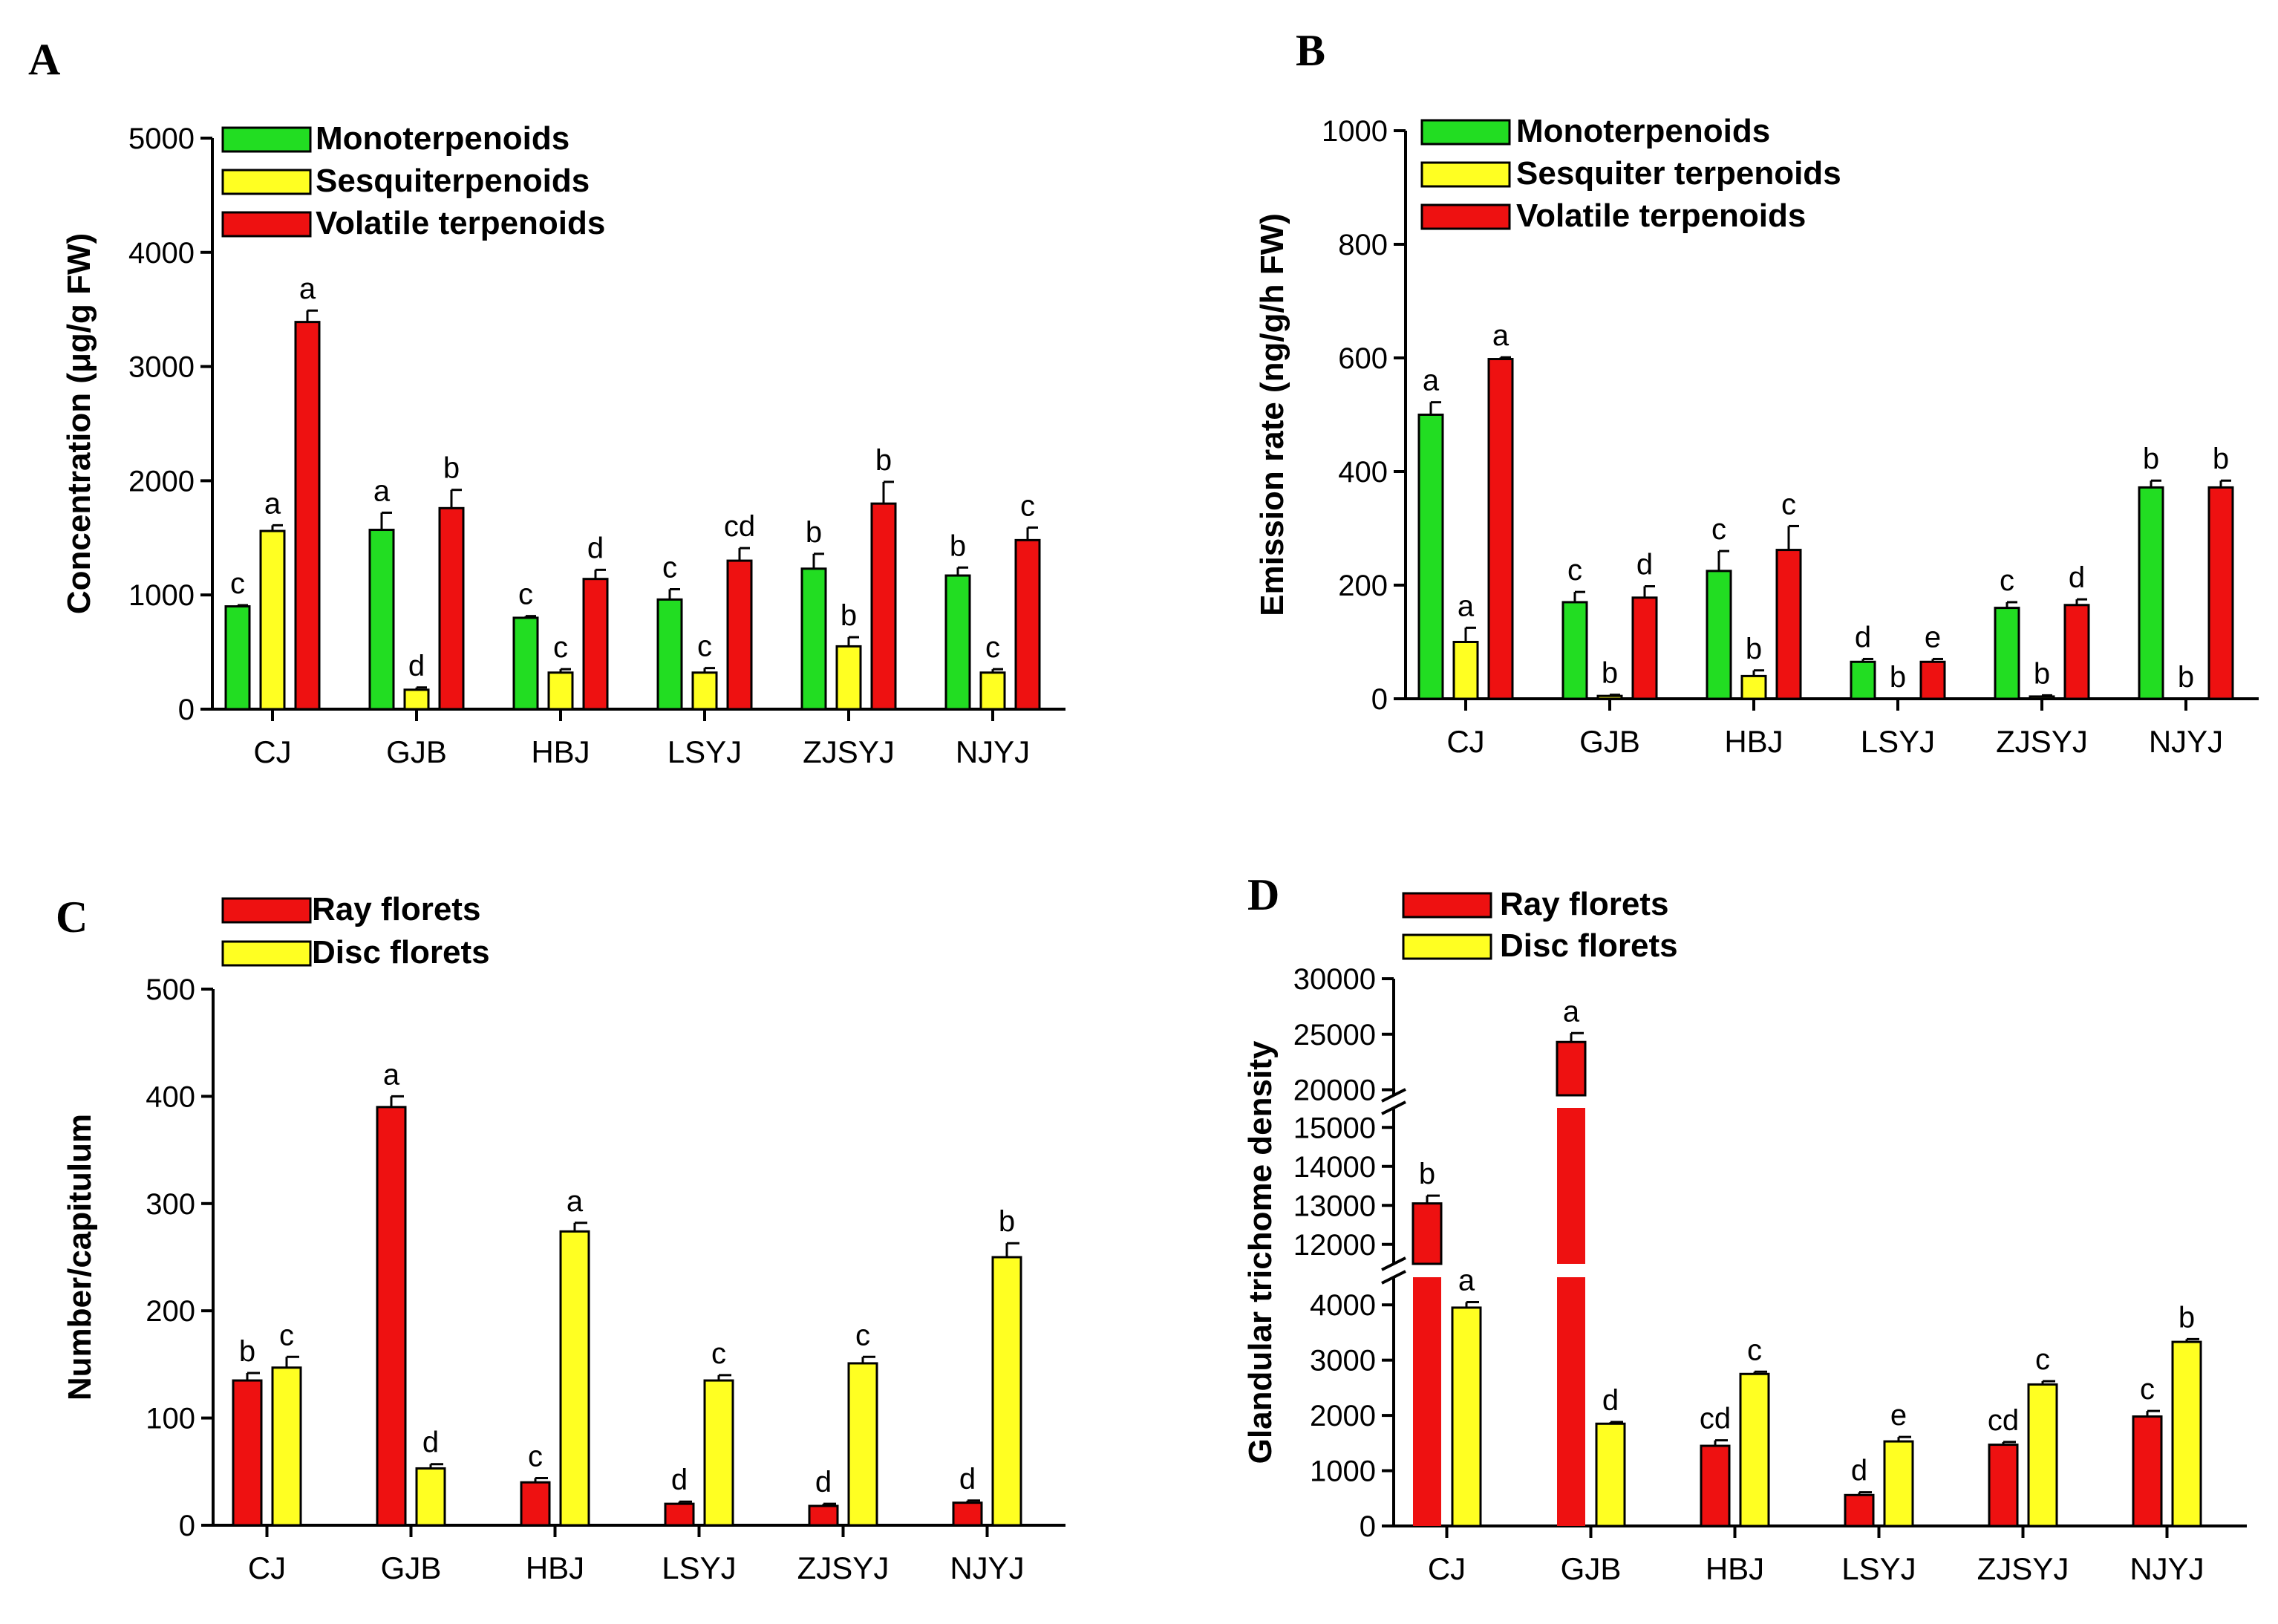 The image size is (2278, 1624). What do you see at coordinates (1311, 51) in the screenshot?
I see `panel-label: B` at bounding box center [1311, 51].